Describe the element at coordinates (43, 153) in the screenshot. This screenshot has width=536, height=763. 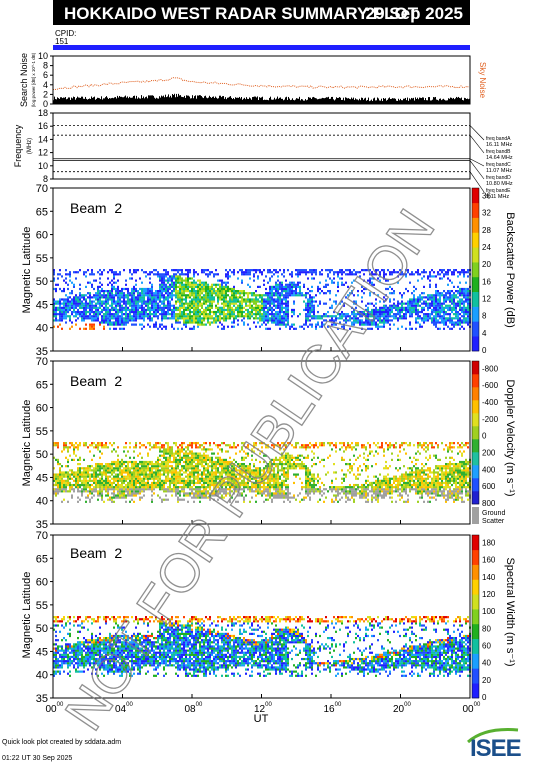
I see `freq-ytick-label: 12` at that location.